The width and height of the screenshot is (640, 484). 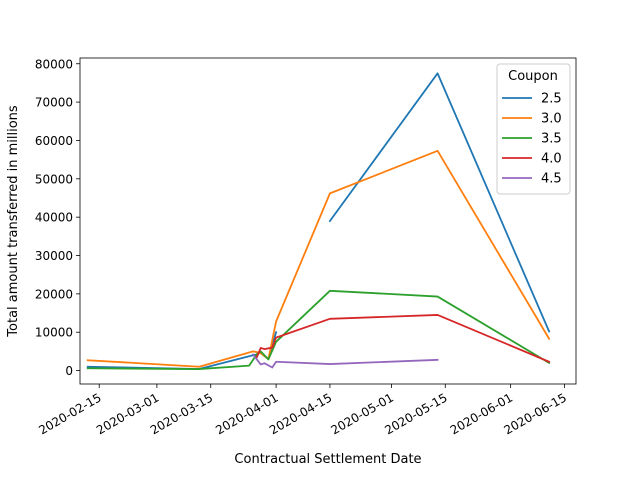 I want to click on y-axis-label: Total amount transferred in millions, so click(x=13, y=221).